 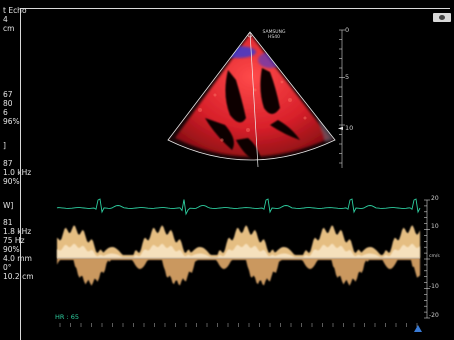 What do you see at coordinates (67, 317) in the screenshot?
I see `heart-rate-label: HR : 65` at bounding box center [67, 317].